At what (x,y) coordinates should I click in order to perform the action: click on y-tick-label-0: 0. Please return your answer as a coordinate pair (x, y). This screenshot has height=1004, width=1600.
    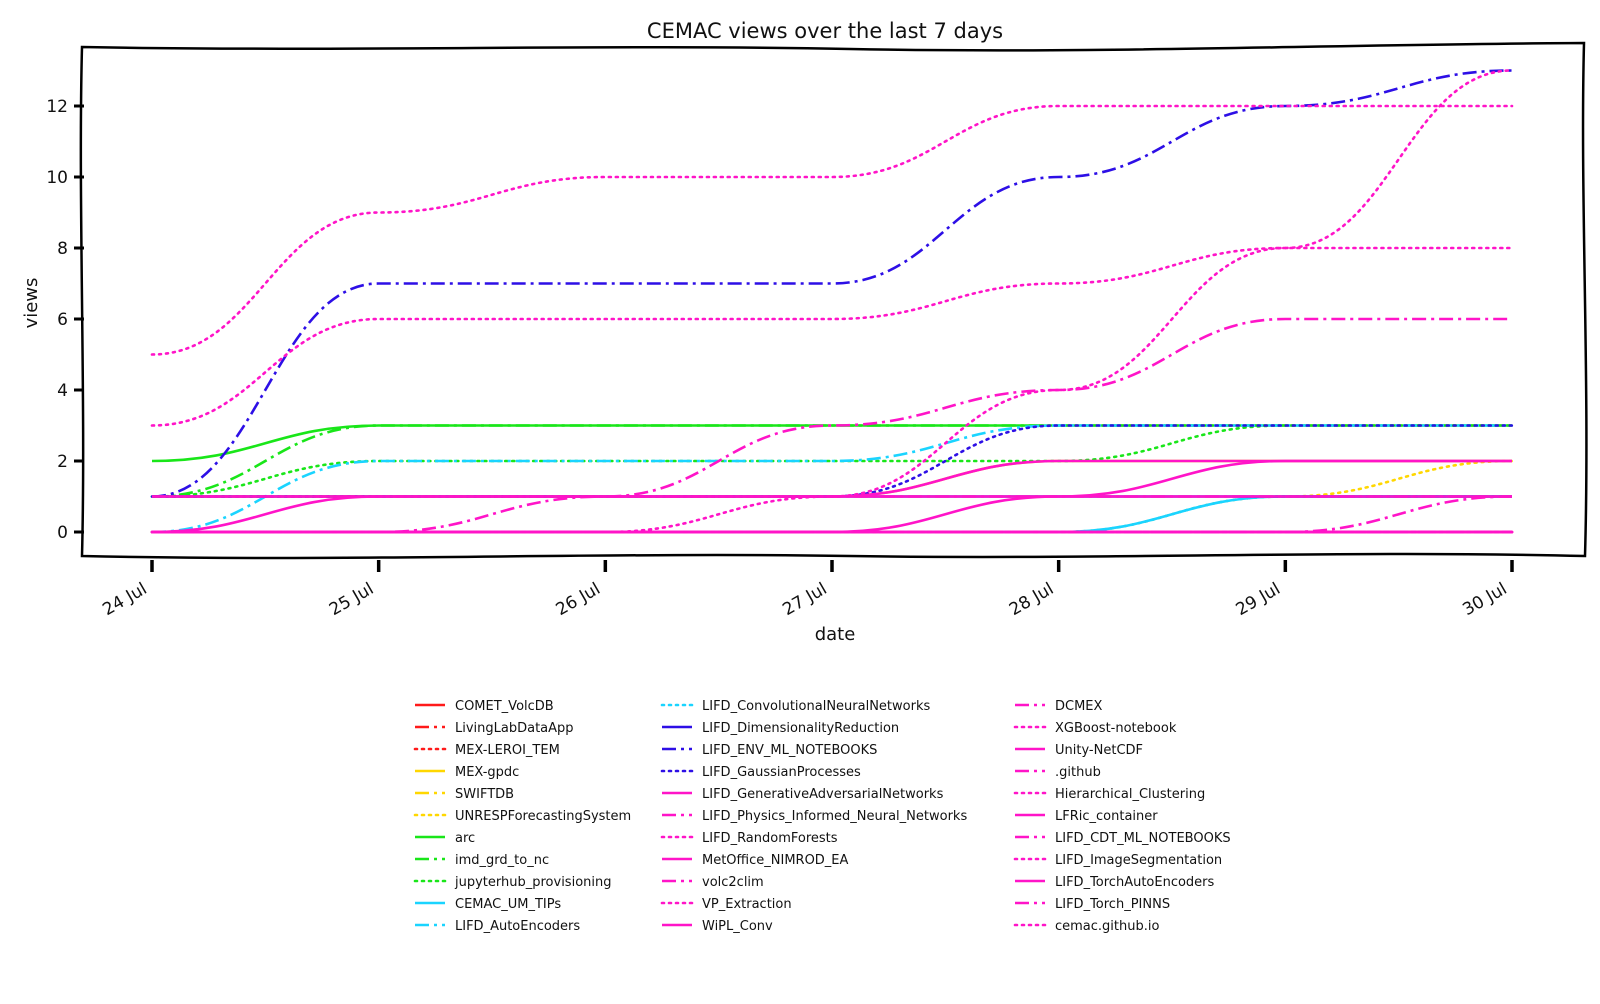
    Looking at the image, I should click on (62, 533).